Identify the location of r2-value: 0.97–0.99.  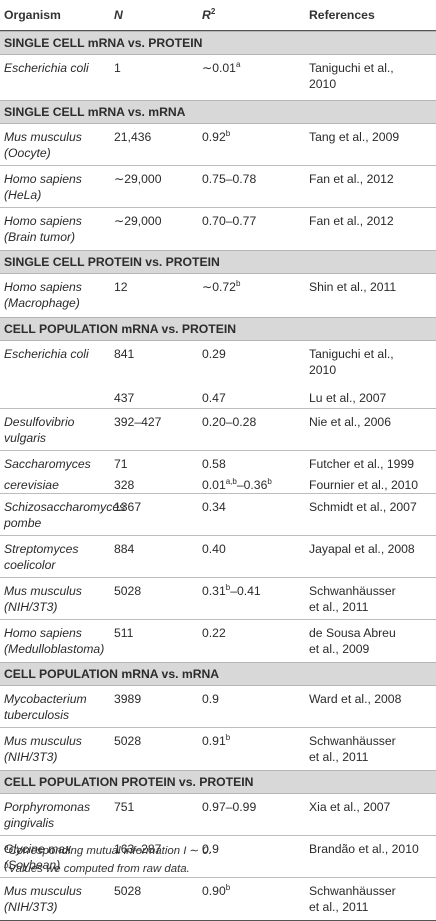
(229, 807).